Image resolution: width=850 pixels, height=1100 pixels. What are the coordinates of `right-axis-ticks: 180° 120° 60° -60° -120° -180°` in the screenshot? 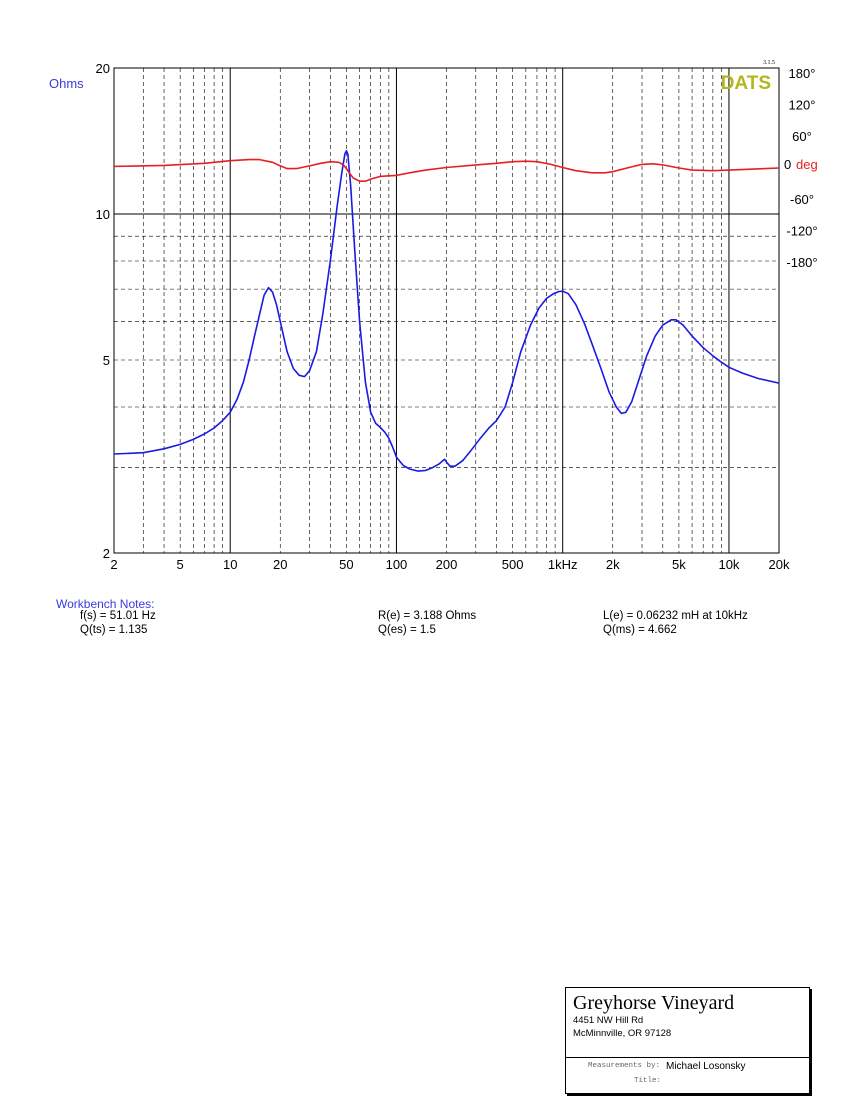 It's located at (801, 168).